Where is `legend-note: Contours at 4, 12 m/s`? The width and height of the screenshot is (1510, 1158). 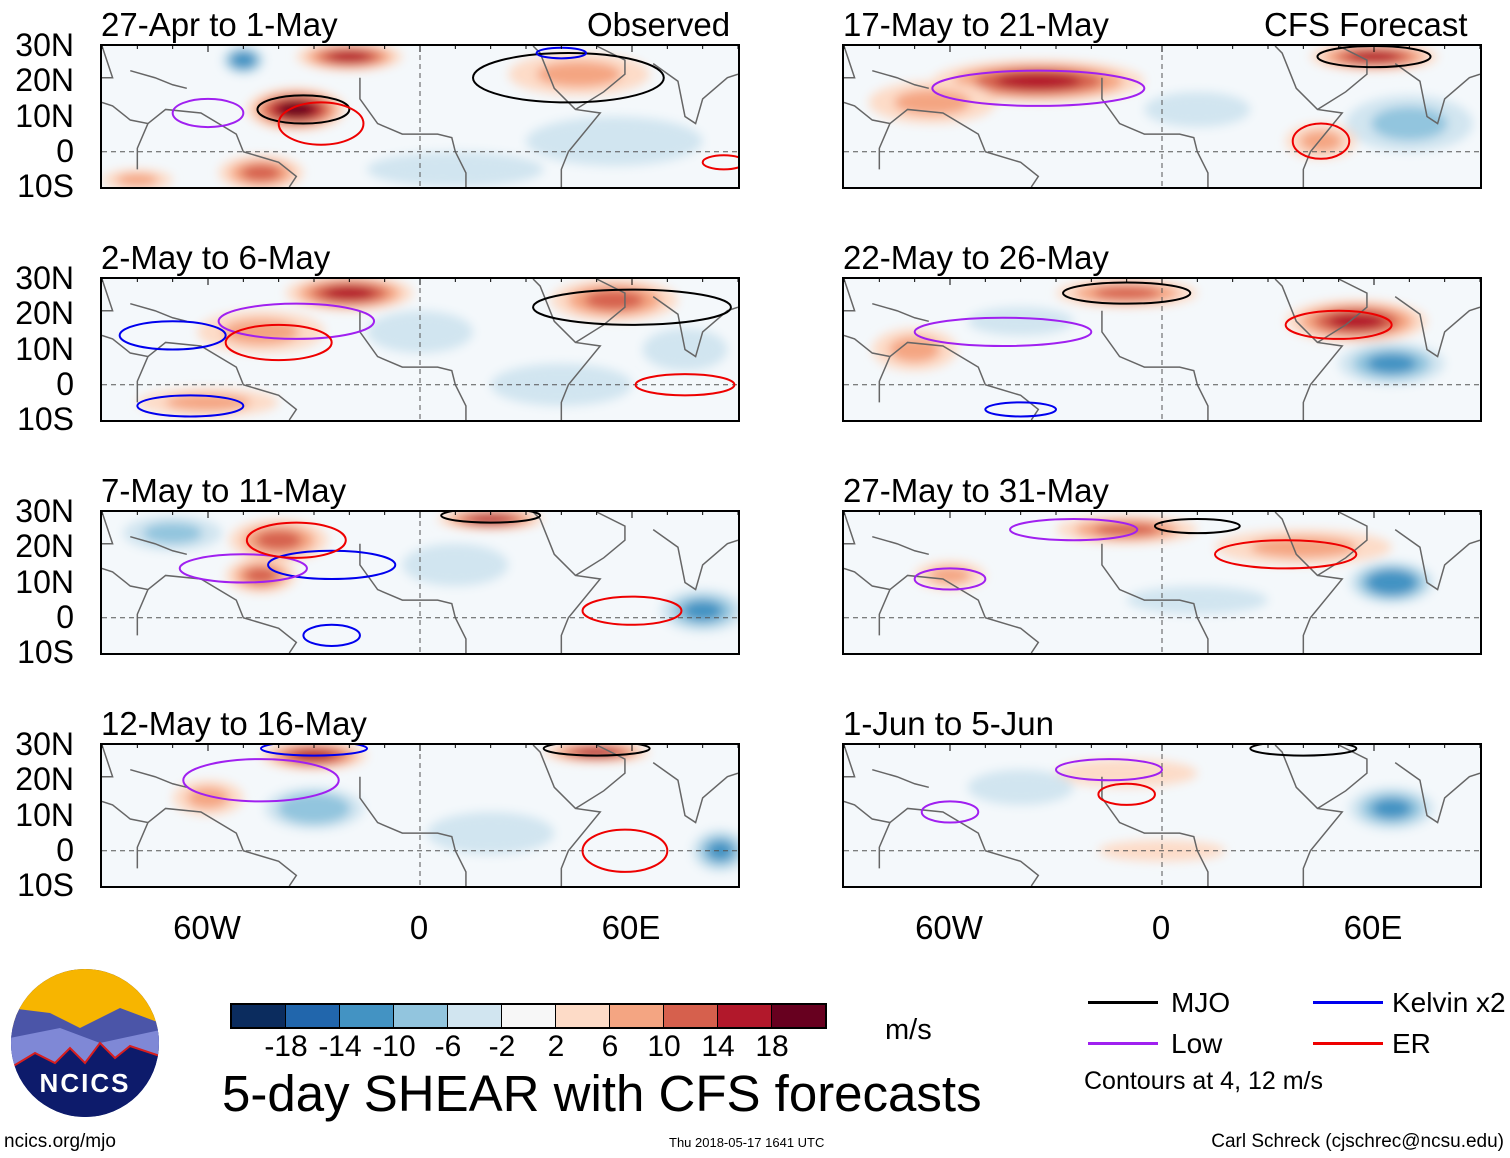
legend-note: Contours at 4, 12 m/s is located at coordinates (1204, 1081).